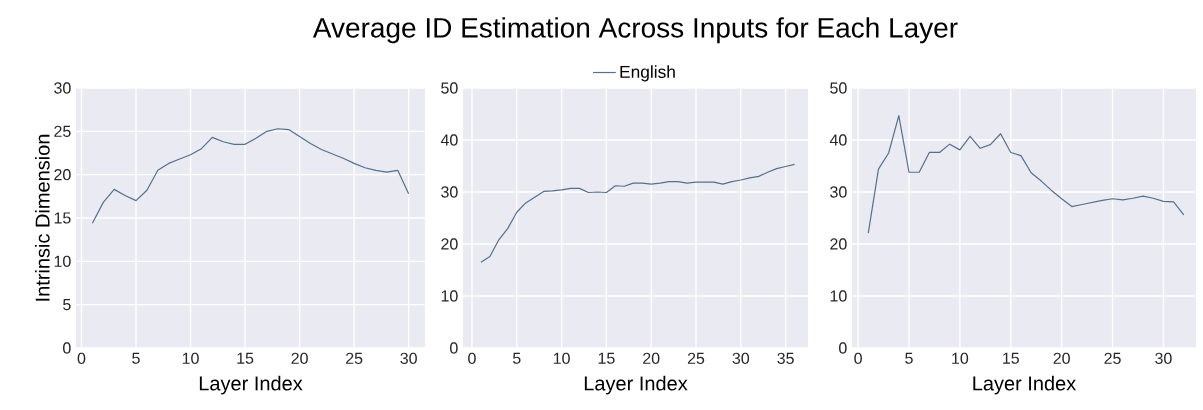 This screenshot has height=410, width=1203. Describe the element at coordinates (785, 358) in the screenshot. I see `x-tick-label: 35` at that location.